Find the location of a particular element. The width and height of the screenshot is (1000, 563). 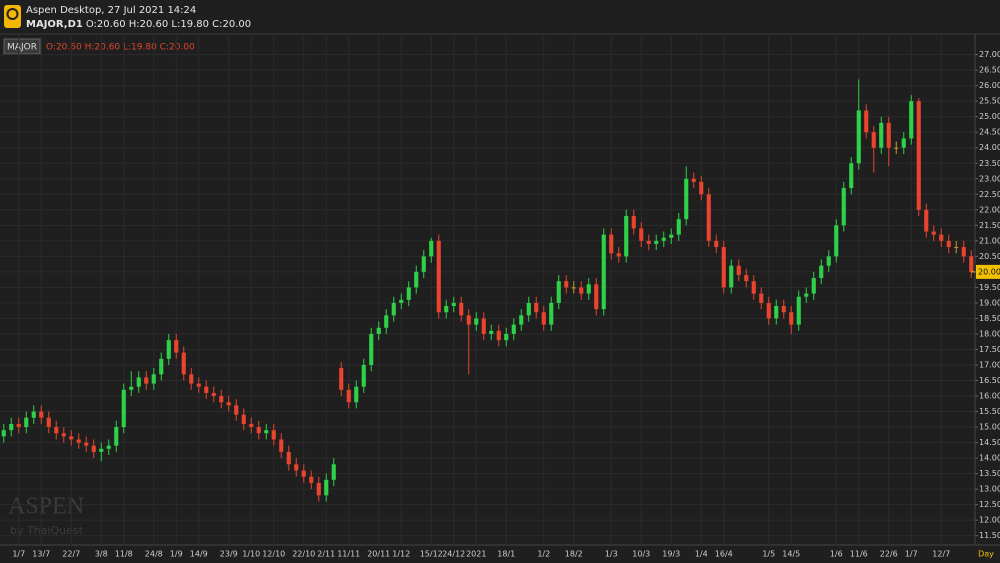

y-tick-label: 25.00 is located at coordinates (989, 116).